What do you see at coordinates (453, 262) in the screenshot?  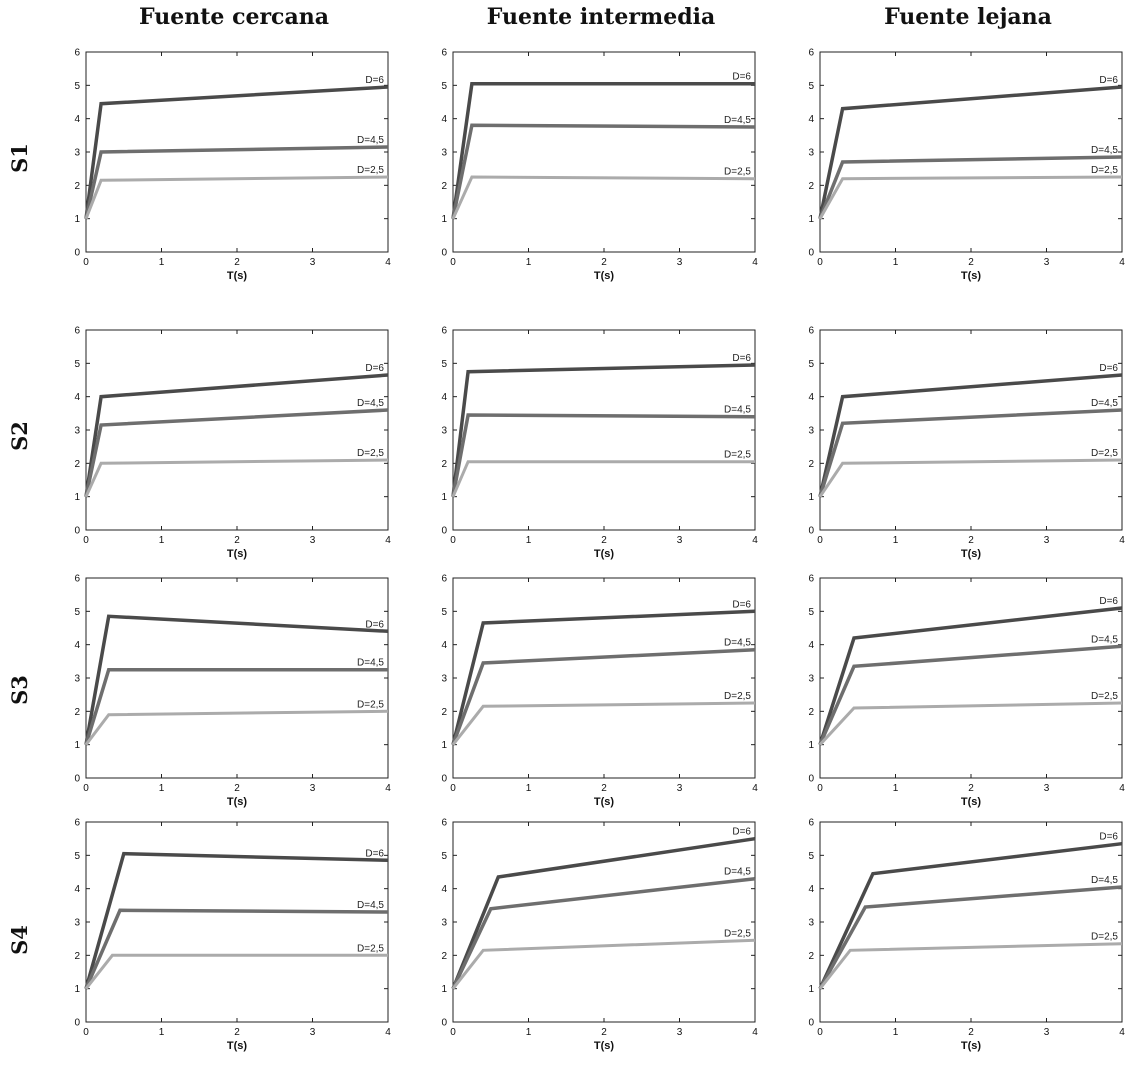 I see `panel-s1-fuente-intermedia-xtick-label: 0` at bounding box center [453, 262].